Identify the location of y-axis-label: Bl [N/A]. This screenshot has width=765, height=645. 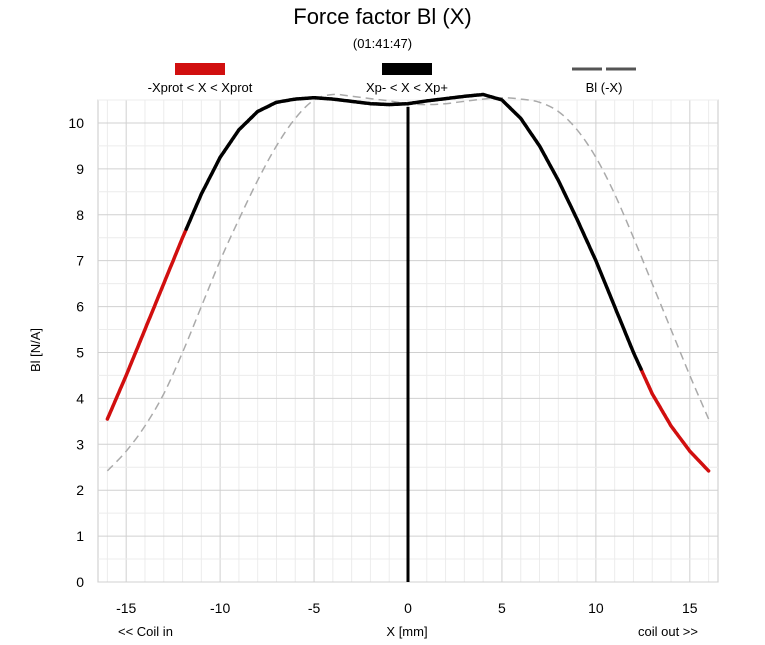
(35, 350).